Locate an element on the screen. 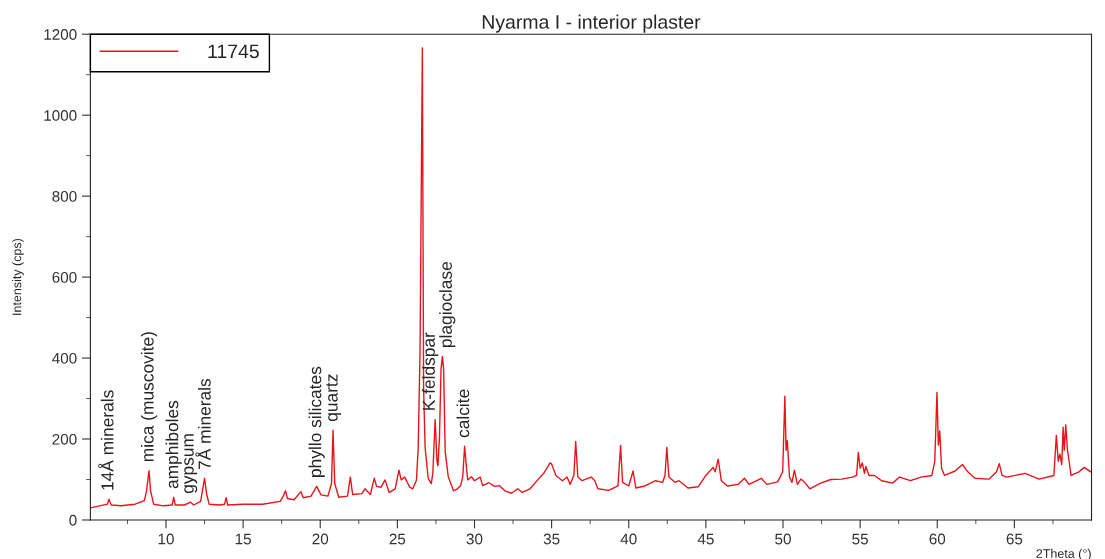 This screenshot has height=559, width=1105. annotation: mica (muscovite) is located at coordinates (149, 397).